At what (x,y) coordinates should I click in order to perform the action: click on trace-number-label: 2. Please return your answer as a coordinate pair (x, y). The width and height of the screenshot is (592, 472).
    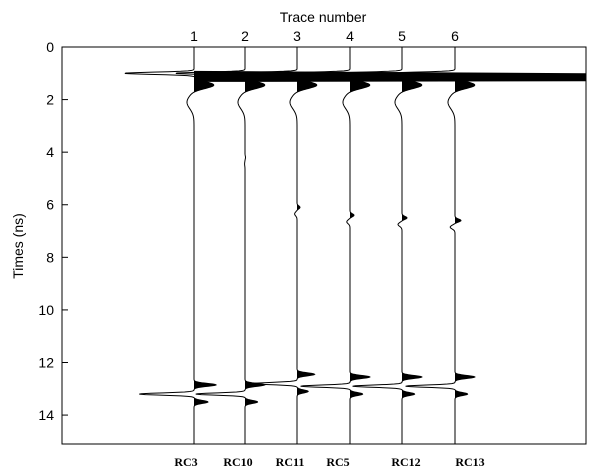
    Looking at the image, I should click on (245, 36).